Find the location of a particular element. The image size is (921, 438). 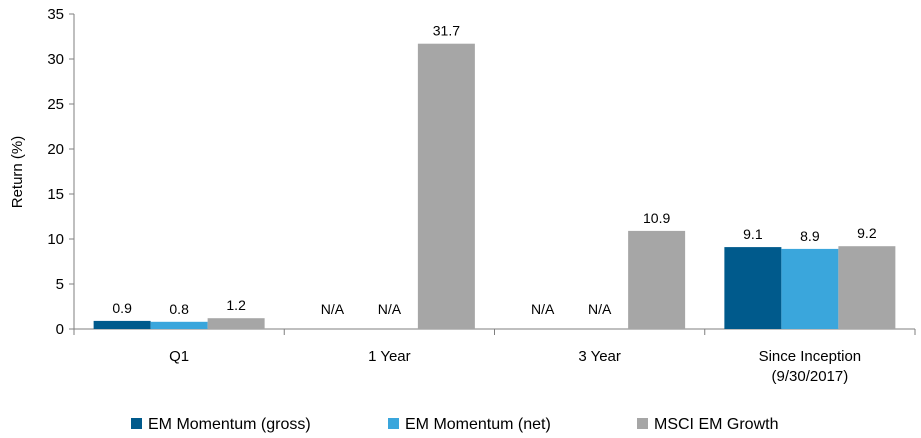

legend-label: MSCI EM Growth is located at coordinates (716, 424).